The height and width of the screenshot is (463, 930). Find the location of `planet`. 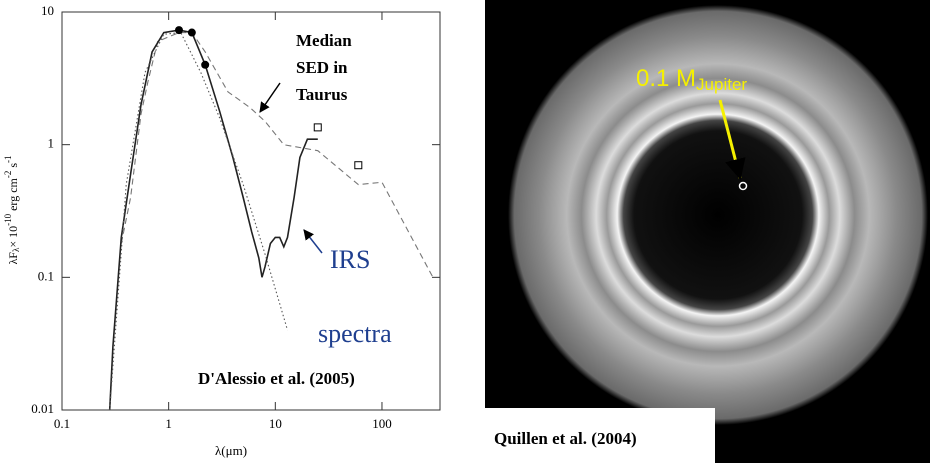

planet is located at coordinates (743, 186).